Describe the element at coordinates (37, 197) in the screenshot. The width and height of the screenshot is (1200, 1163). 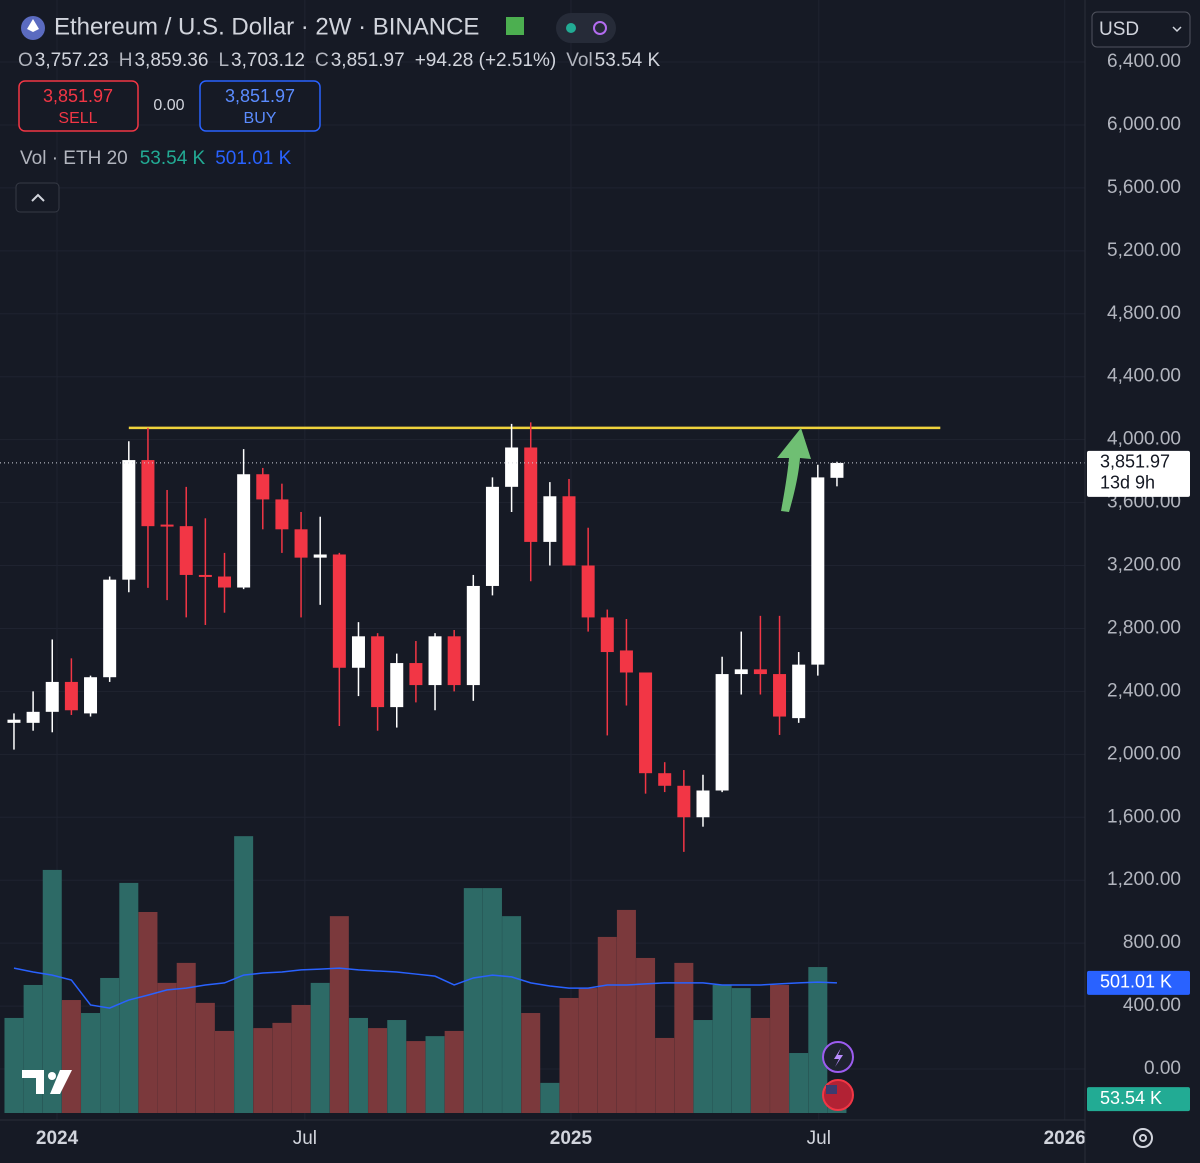
I see `collapse-button` at that location.